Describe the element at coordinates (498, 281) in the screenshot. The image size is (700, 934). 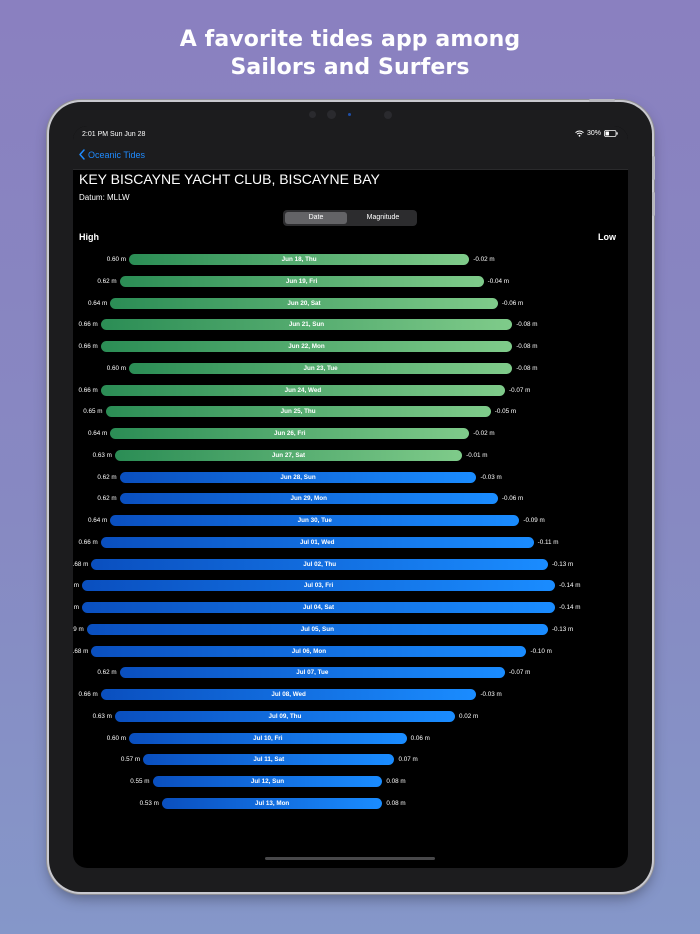
I see `low-tide-value: -0.04 m` at that location.